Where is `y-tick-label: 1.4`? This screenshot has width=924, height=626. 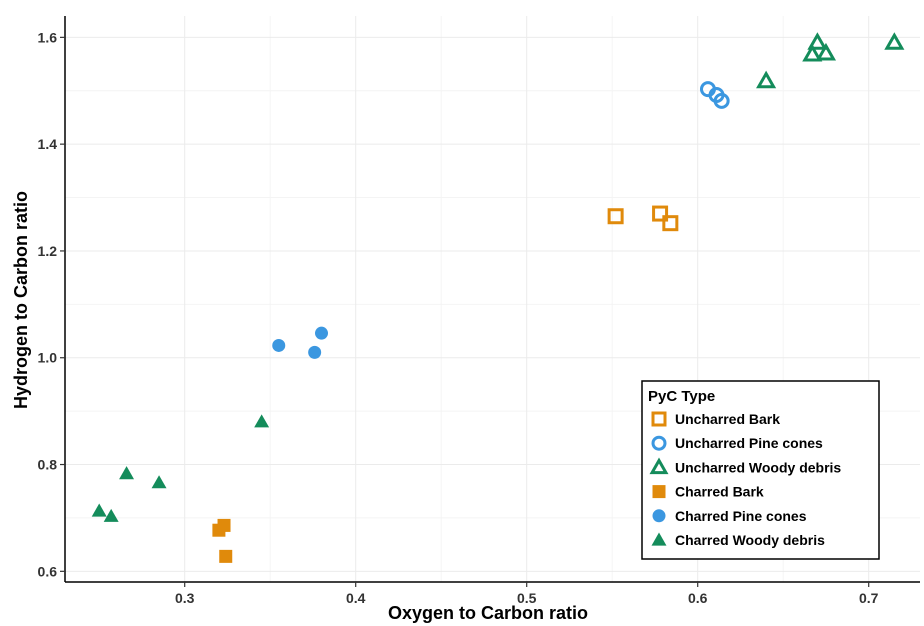
y-tick-label: 1.4 is located at coordinates (48, 144).